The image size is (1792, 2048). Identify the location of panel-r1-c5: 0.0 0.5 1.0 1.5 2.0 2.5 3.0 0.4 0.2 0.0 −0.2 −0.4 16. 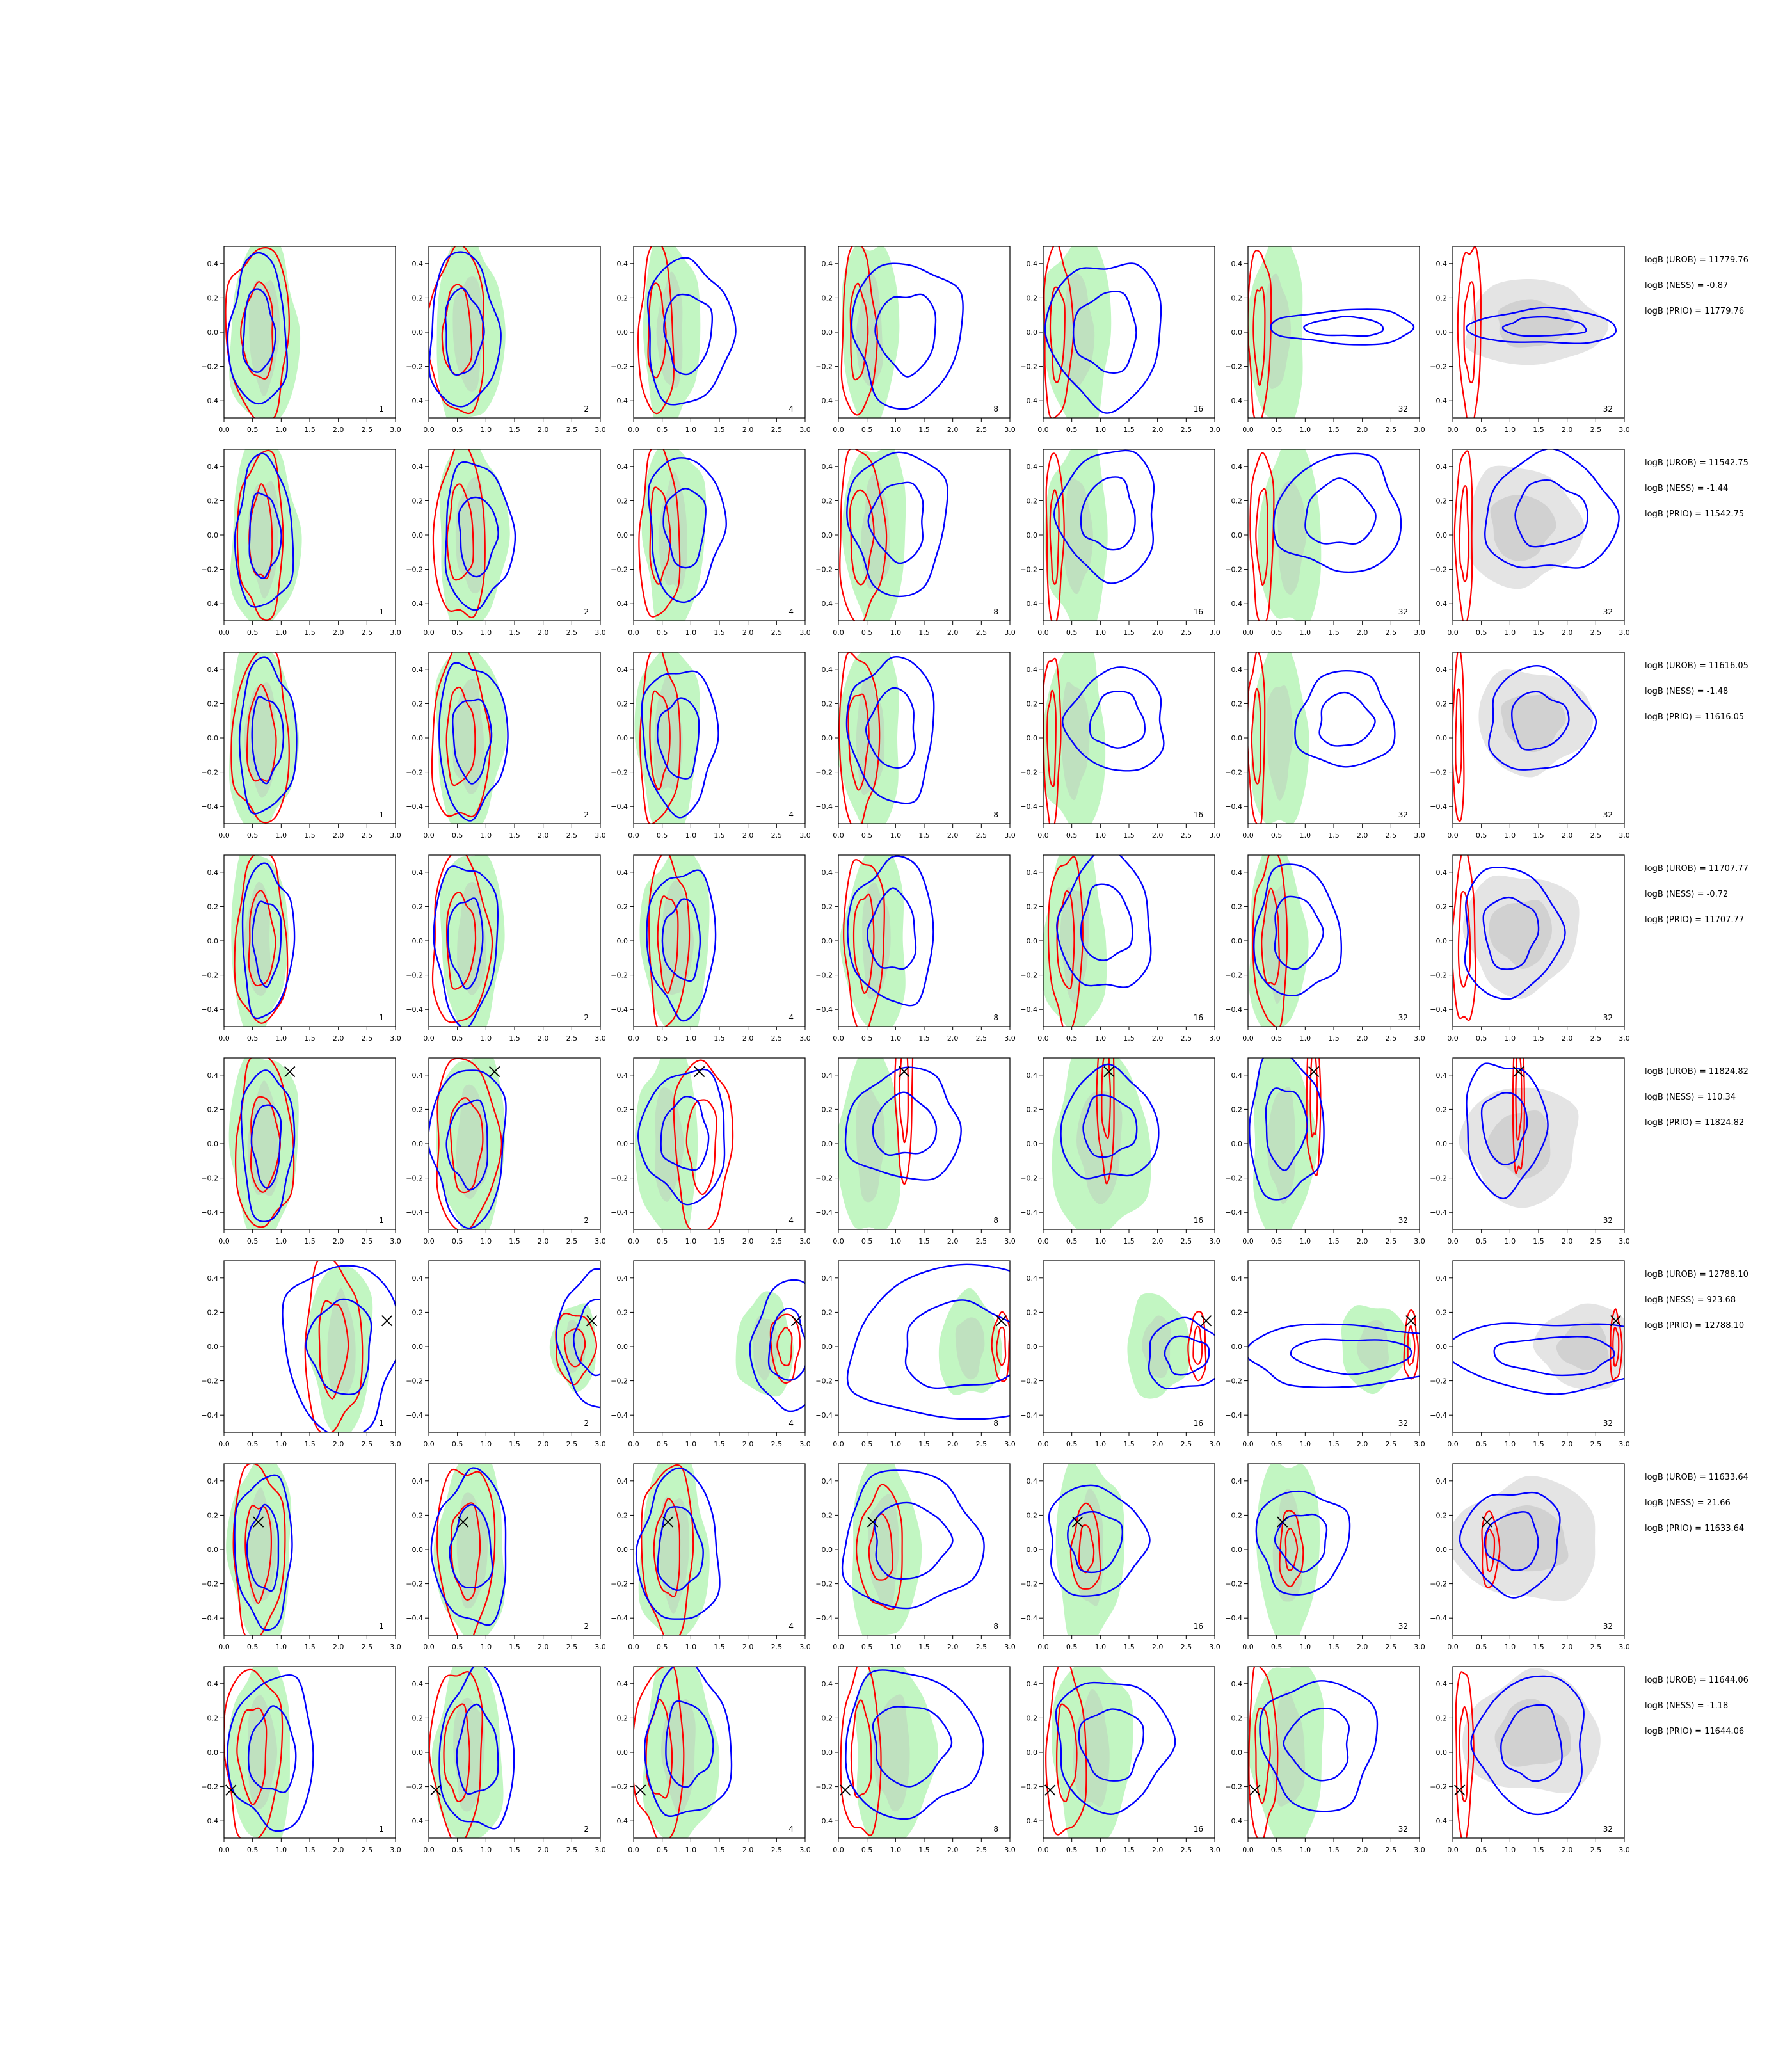
(1120, 340).